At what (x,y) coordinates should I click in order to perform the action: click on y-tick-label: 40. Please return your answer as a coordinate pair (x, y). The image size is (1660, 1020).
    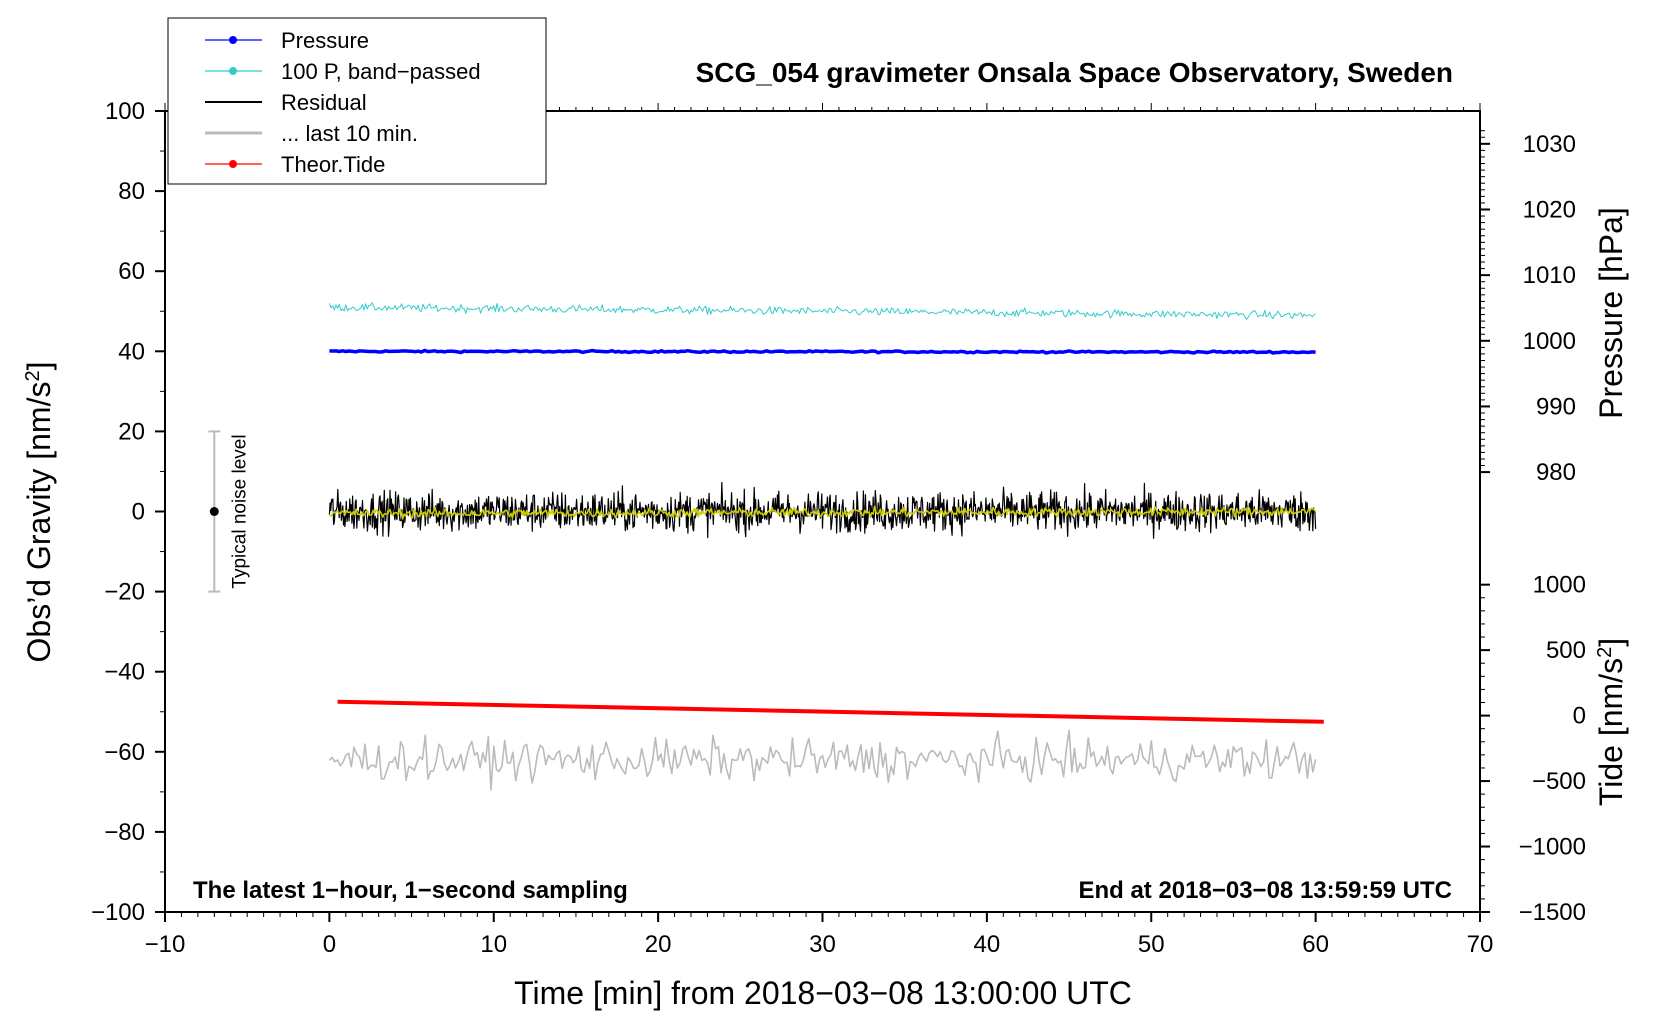
    Looking at the image, I should click on (131, 351).